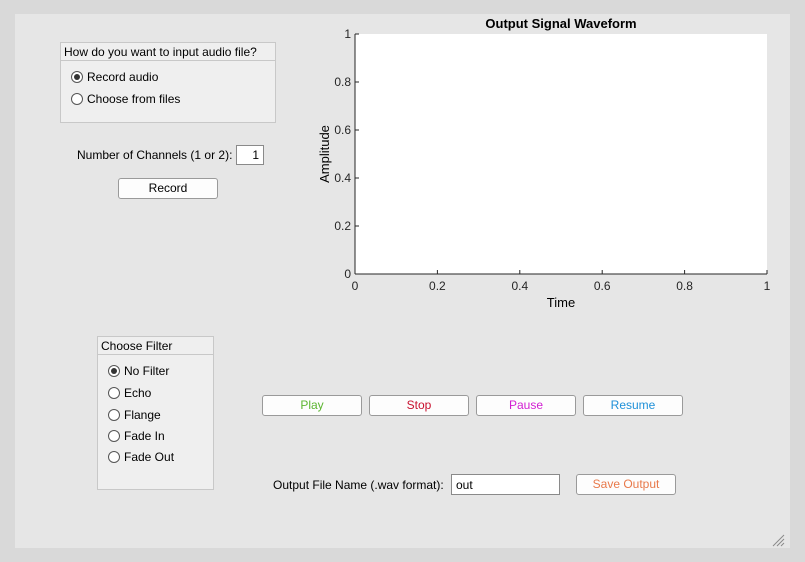 This screenshot has height=562, width=805. I want to click on radio-choose-files-label: Choose from files, so click(134, 99).